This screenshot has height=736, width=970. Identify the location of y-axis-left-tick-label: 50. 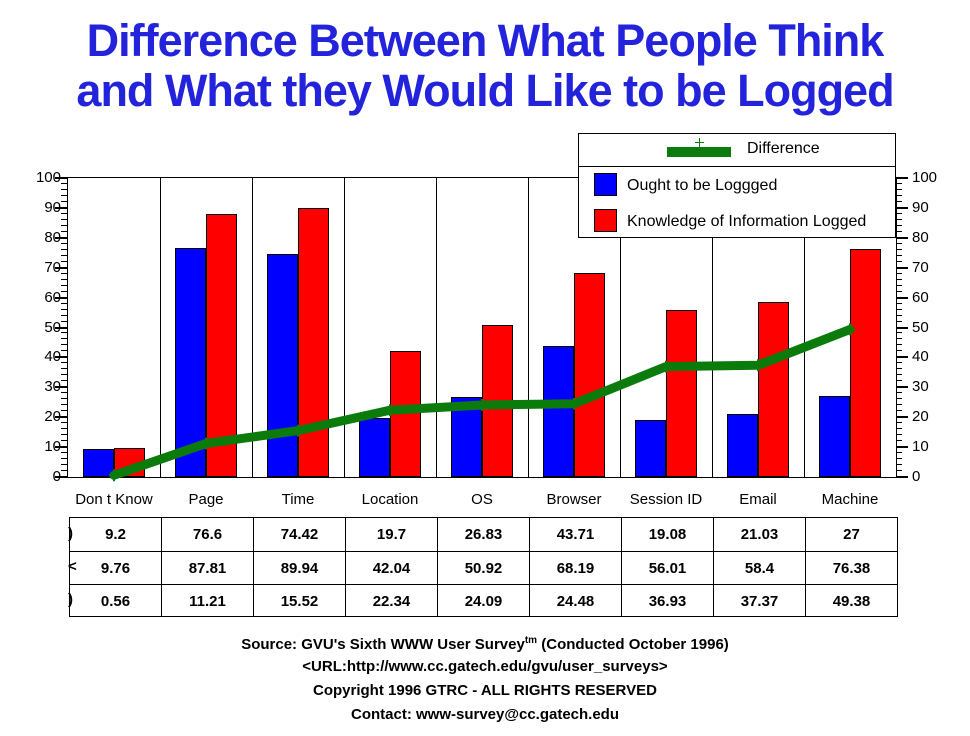
(52, 327).